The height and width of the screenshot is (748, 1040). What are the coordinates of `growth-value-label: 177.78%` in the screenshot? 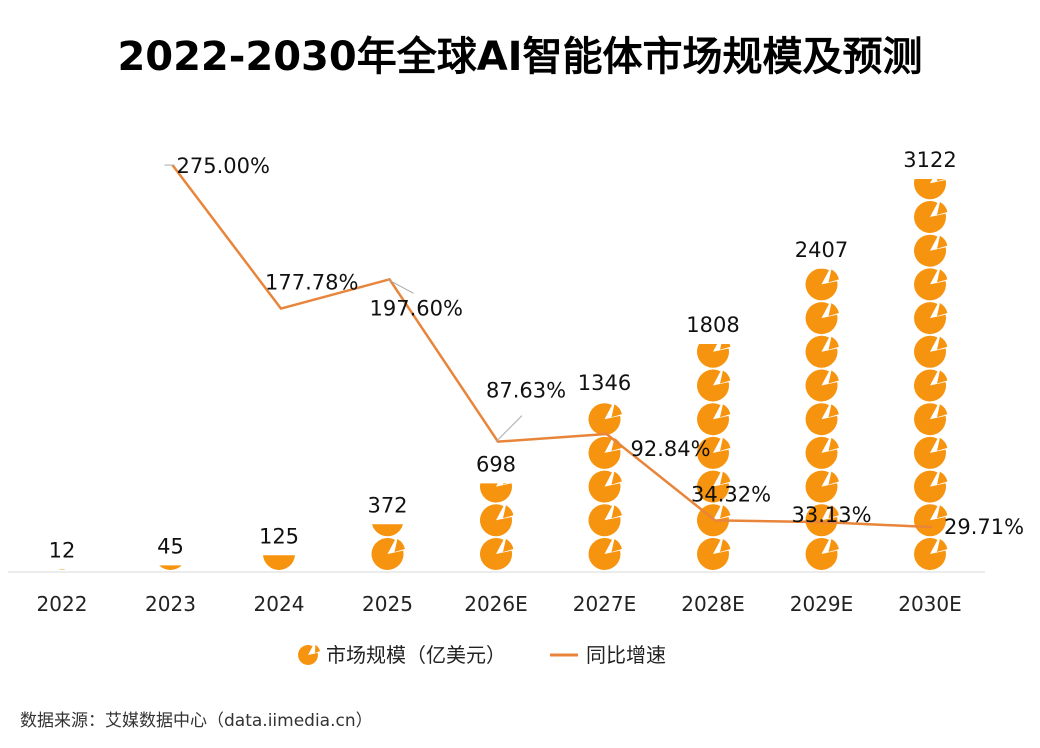 It's located at (311, 283).